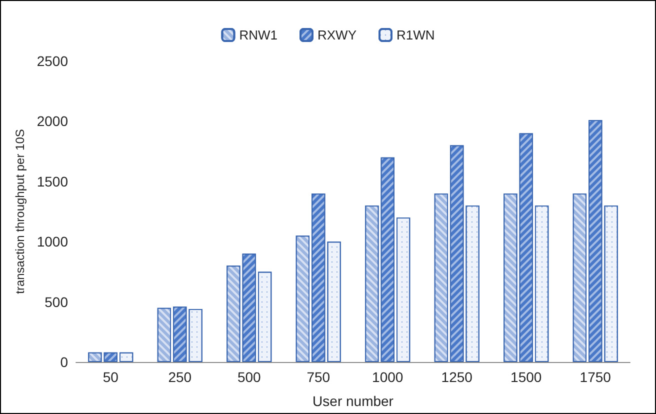 This screenshot has height=414, width=656. What do you see at coordinates (337, 35) in the screenshot?
I see `legend-label: RXWY` at bounding box center [337, 35].